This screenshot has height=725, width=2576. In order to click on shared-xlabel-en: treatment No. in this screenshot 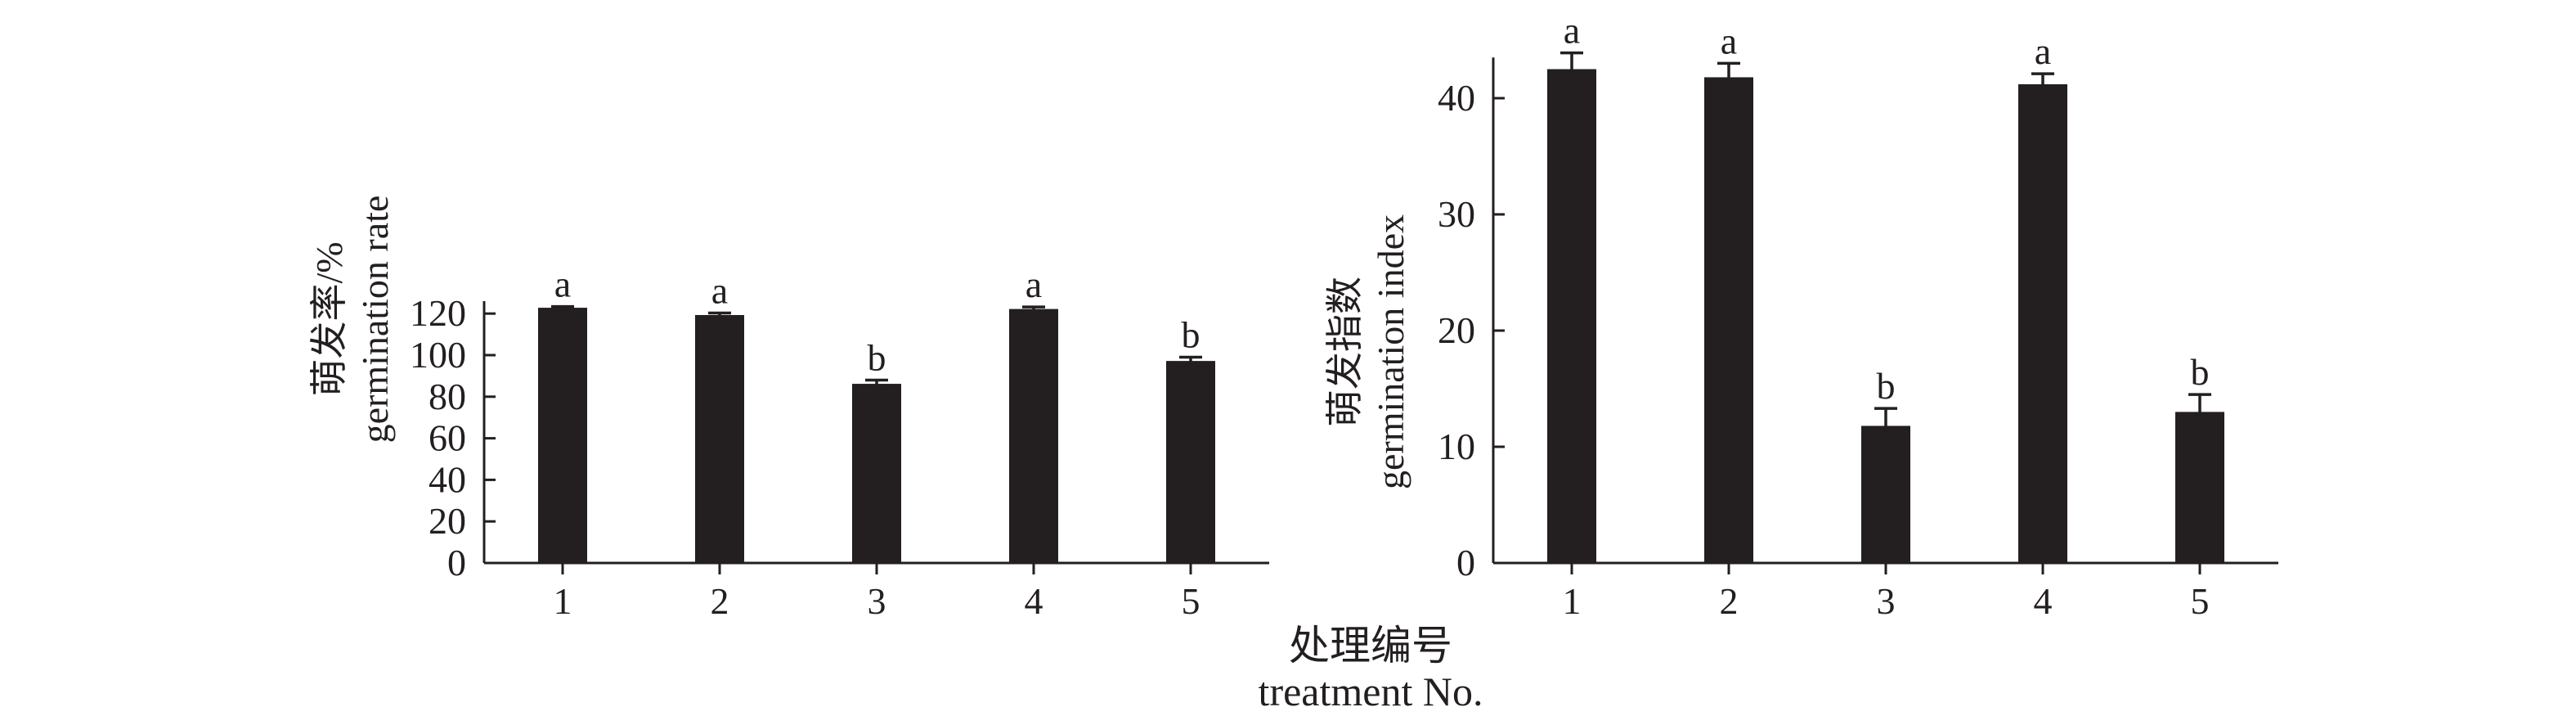, I will do `click(1371, 692)`.